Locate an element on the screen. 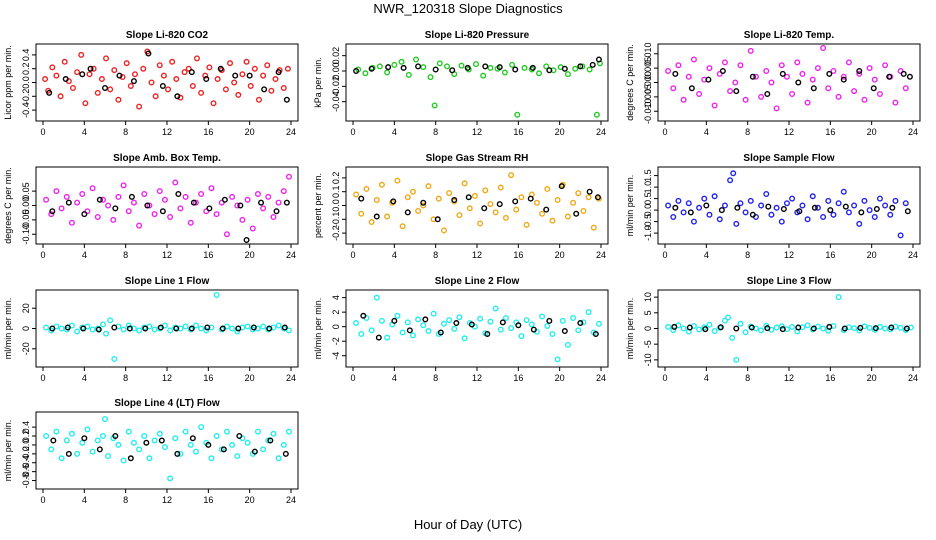 The height and width of the screenshot is (540, 936). y-tick-label-0: 0.0 is located at coordinates (26, 82).